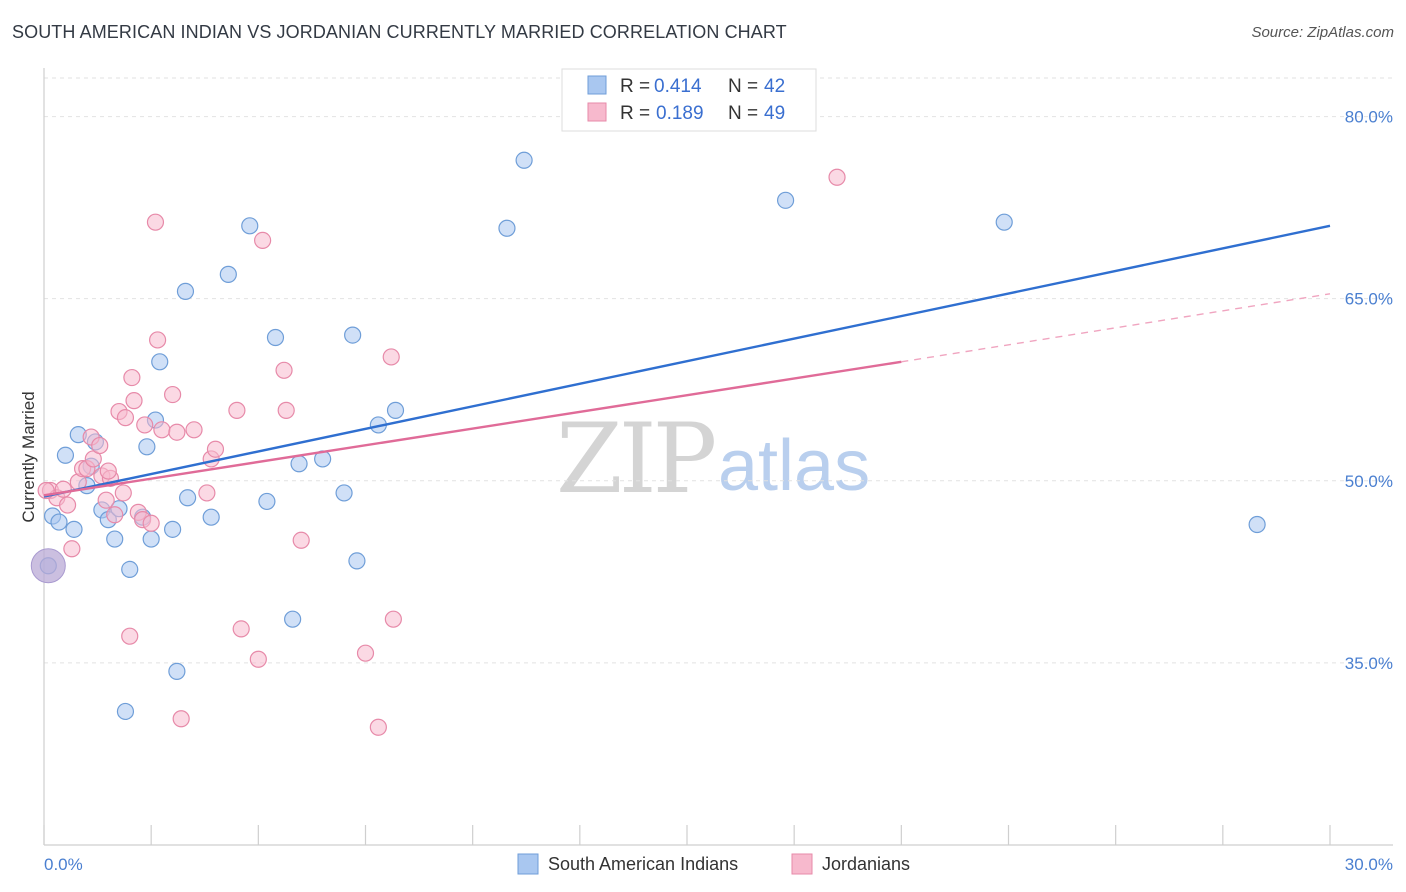 This screenshot has height=892, width=1406. I want to click on y-tick-labels: 80.0% 65.0% 50.0% 35.0%, so click(1369, 390).